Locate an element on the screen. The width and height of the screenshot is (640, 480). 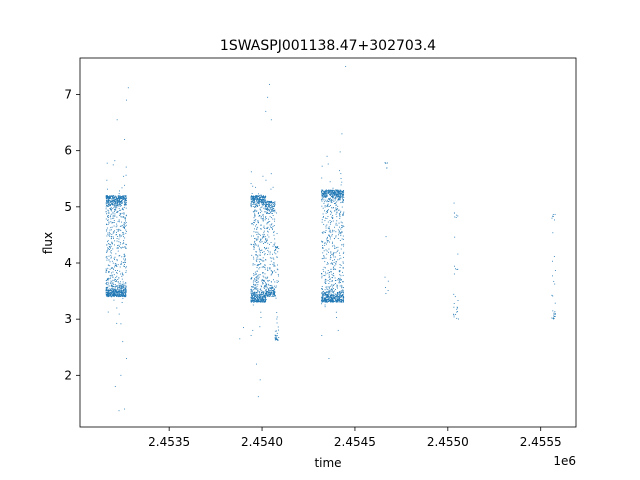
x-axis-offset-label: 1e6 is located at coordinates (564, 461).